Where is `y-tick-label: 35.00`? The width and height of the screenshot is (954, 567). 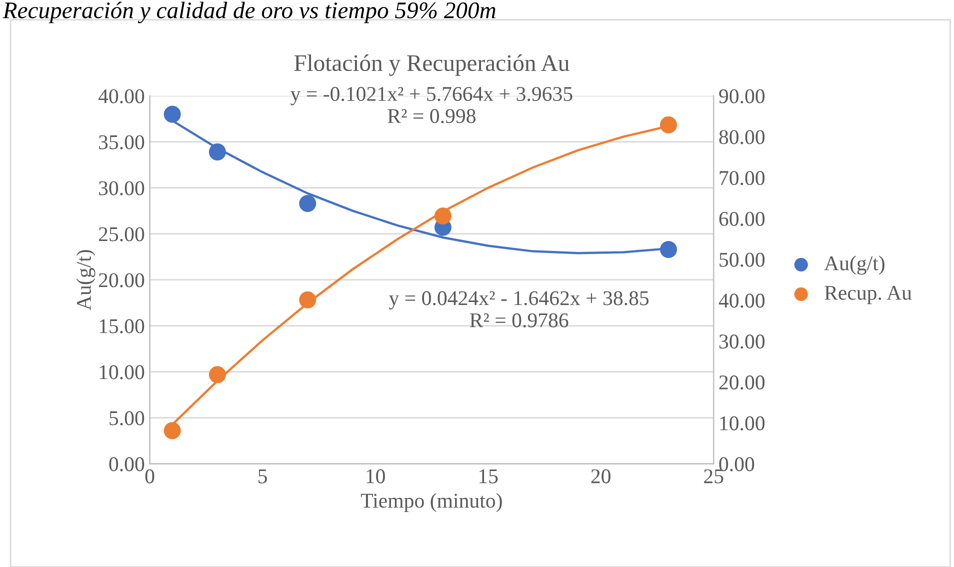 y-tick-label: 35.00 is located at coordinates (121, 142).